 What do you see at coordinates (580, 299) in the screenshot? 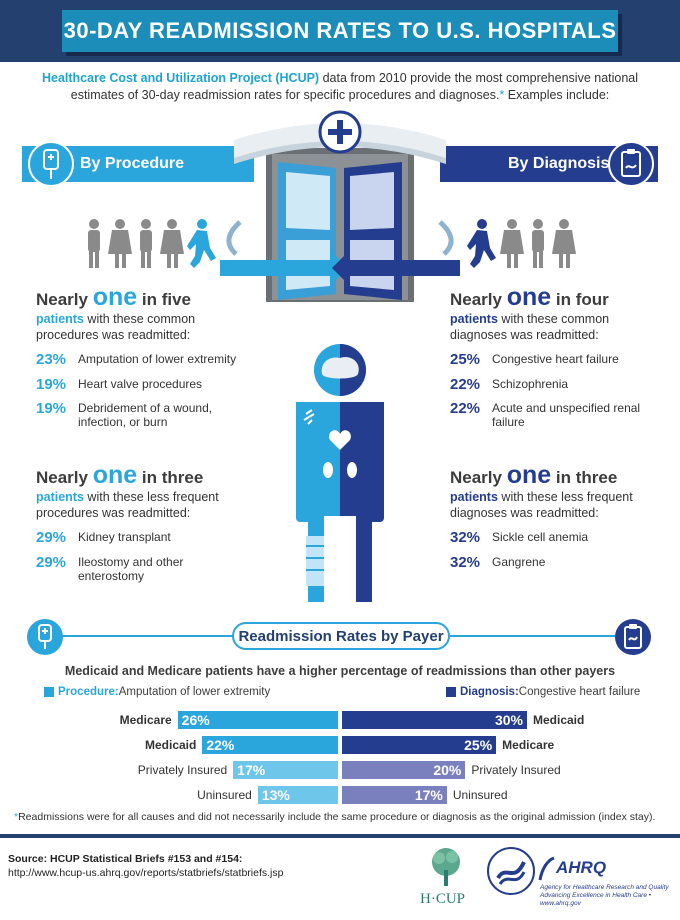
I see `heading-suffix: in four` at bounding box center [580, 299].